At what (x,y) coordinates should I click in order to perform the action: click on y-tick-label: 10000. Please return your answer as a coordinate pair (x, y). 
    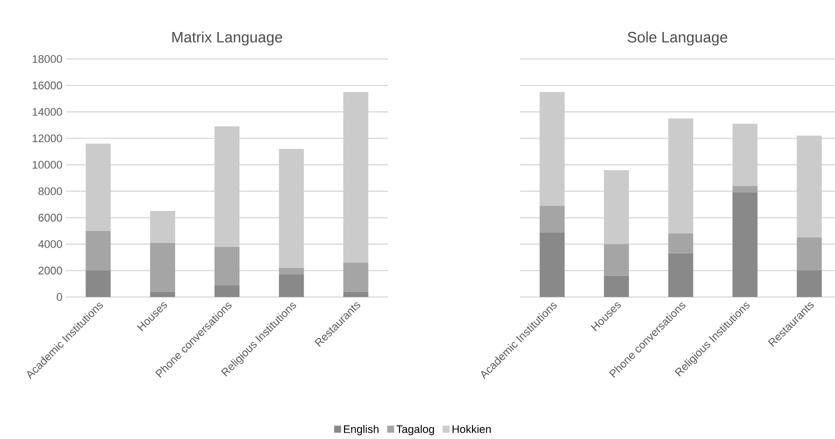
    Looking at the image, I should click on (47, 164).